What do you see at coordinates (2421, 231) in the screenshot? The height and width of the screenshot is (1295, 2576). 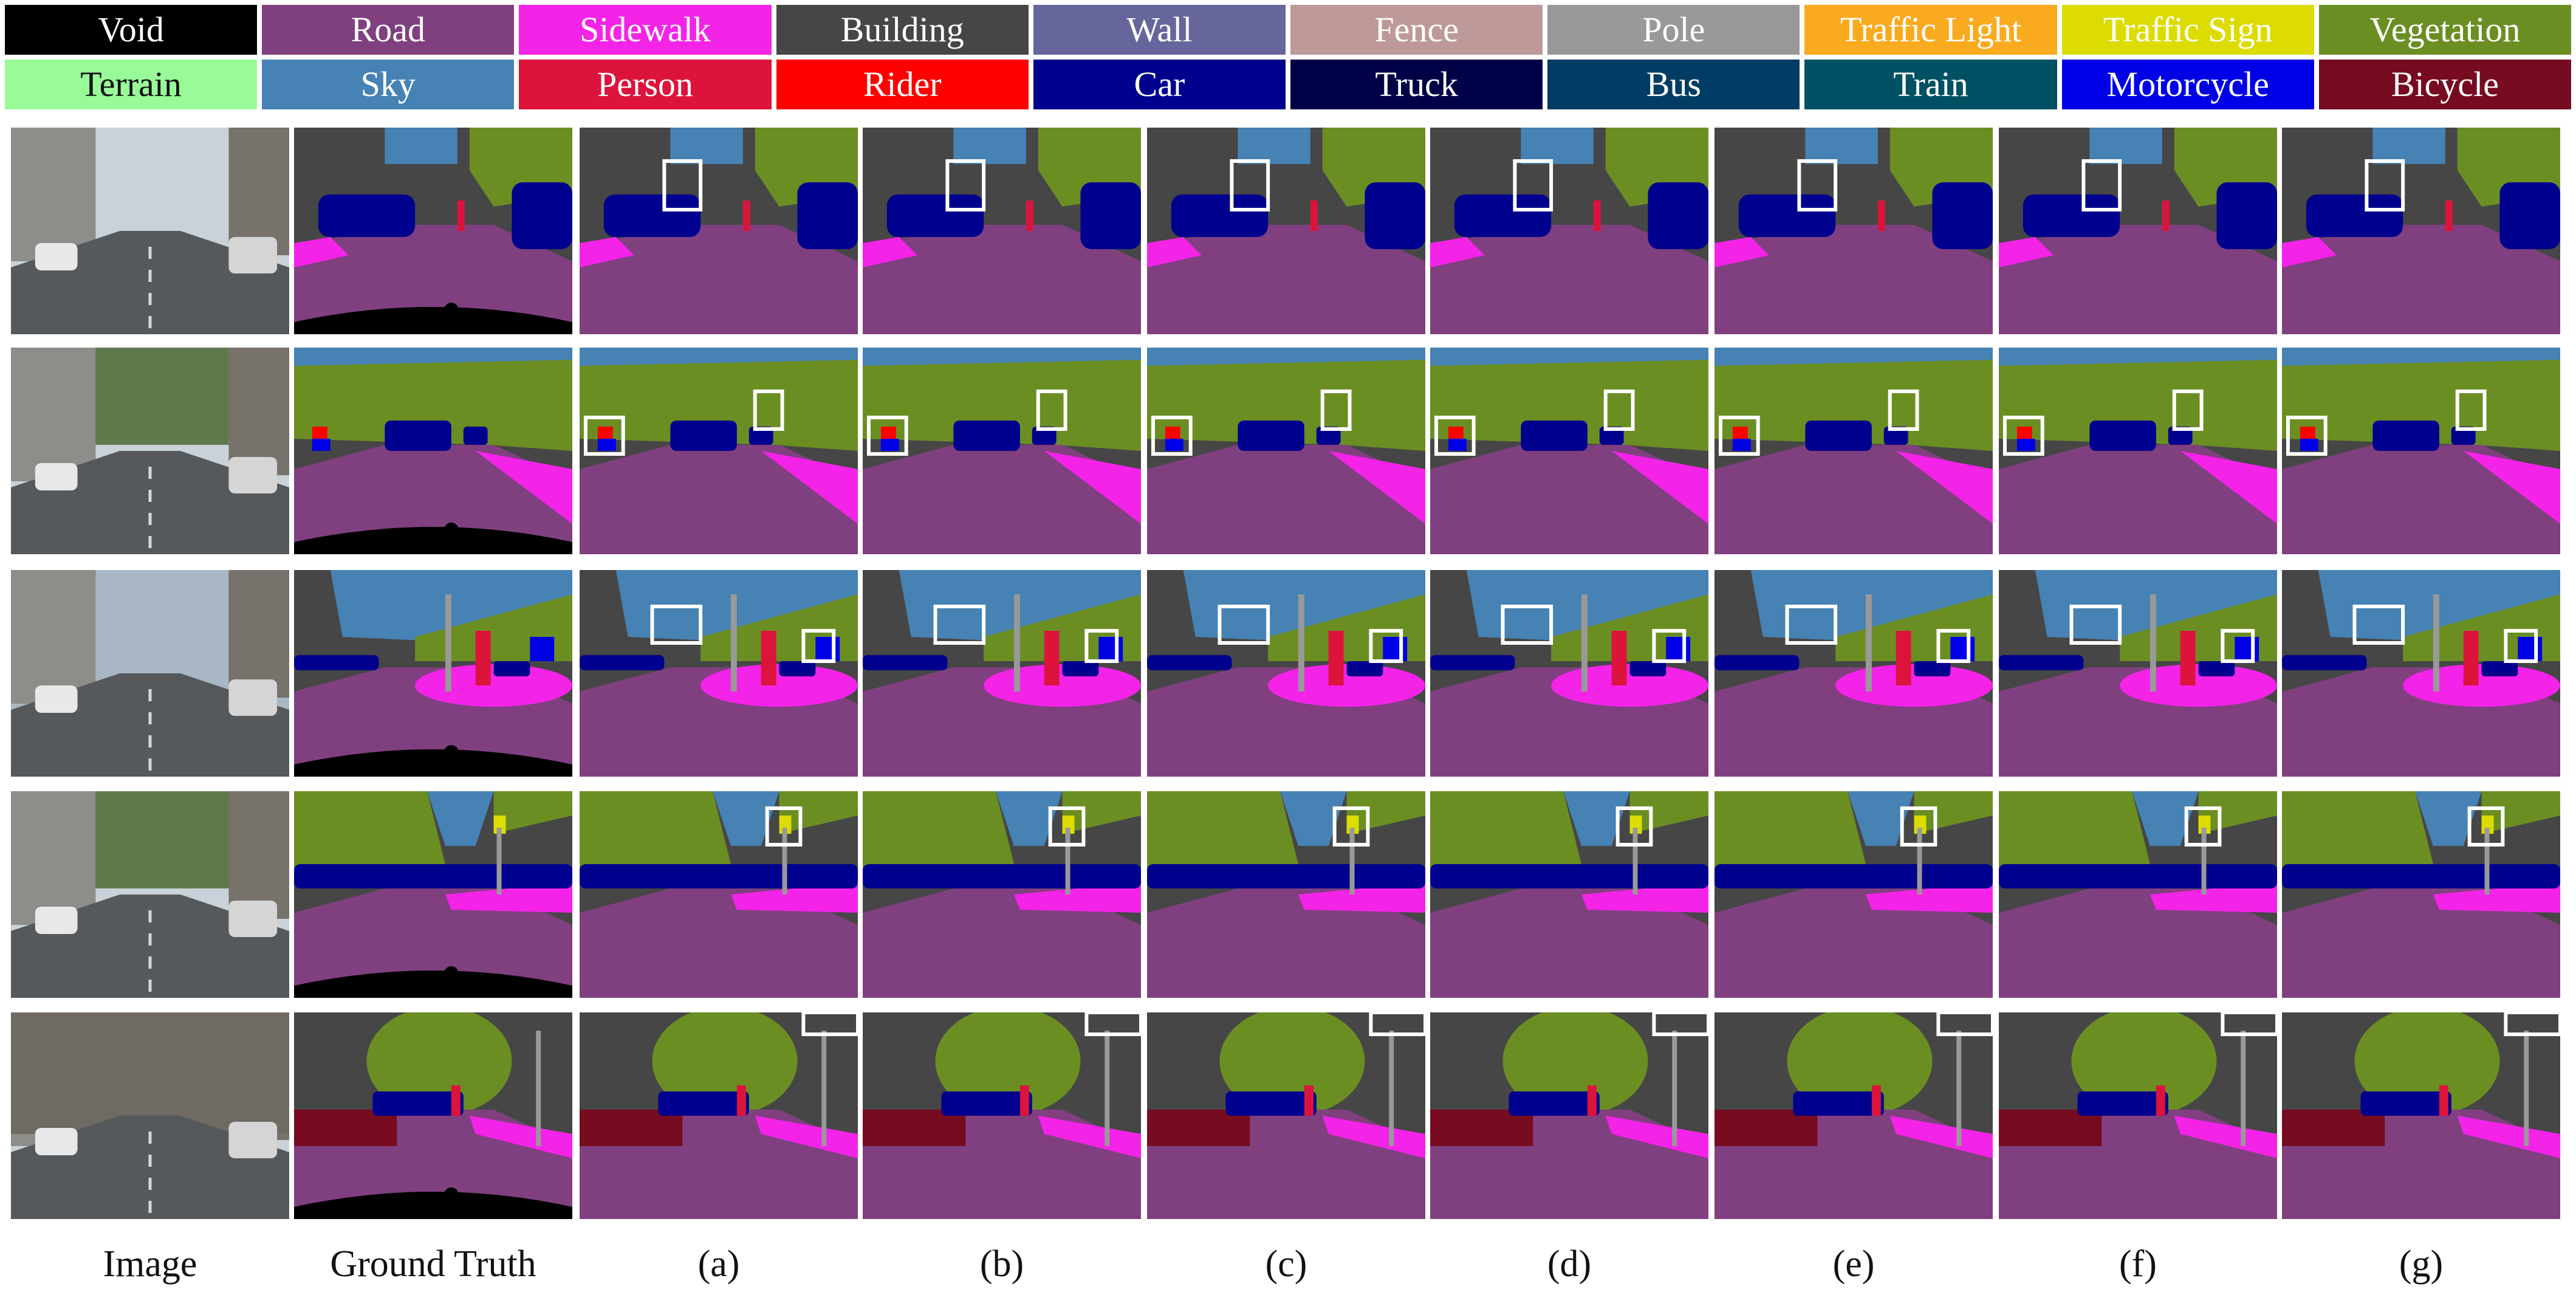 I see `panel-g-scene-1-street-parked-cars` at bounding box center [2421, 231].